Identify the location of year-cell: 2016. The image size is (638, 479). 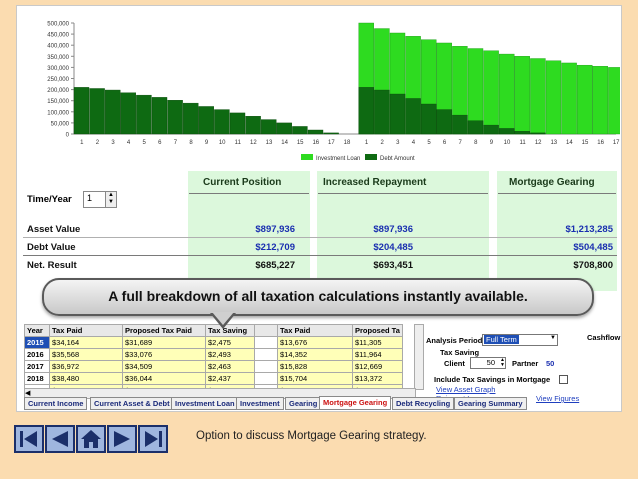
(37, 354).